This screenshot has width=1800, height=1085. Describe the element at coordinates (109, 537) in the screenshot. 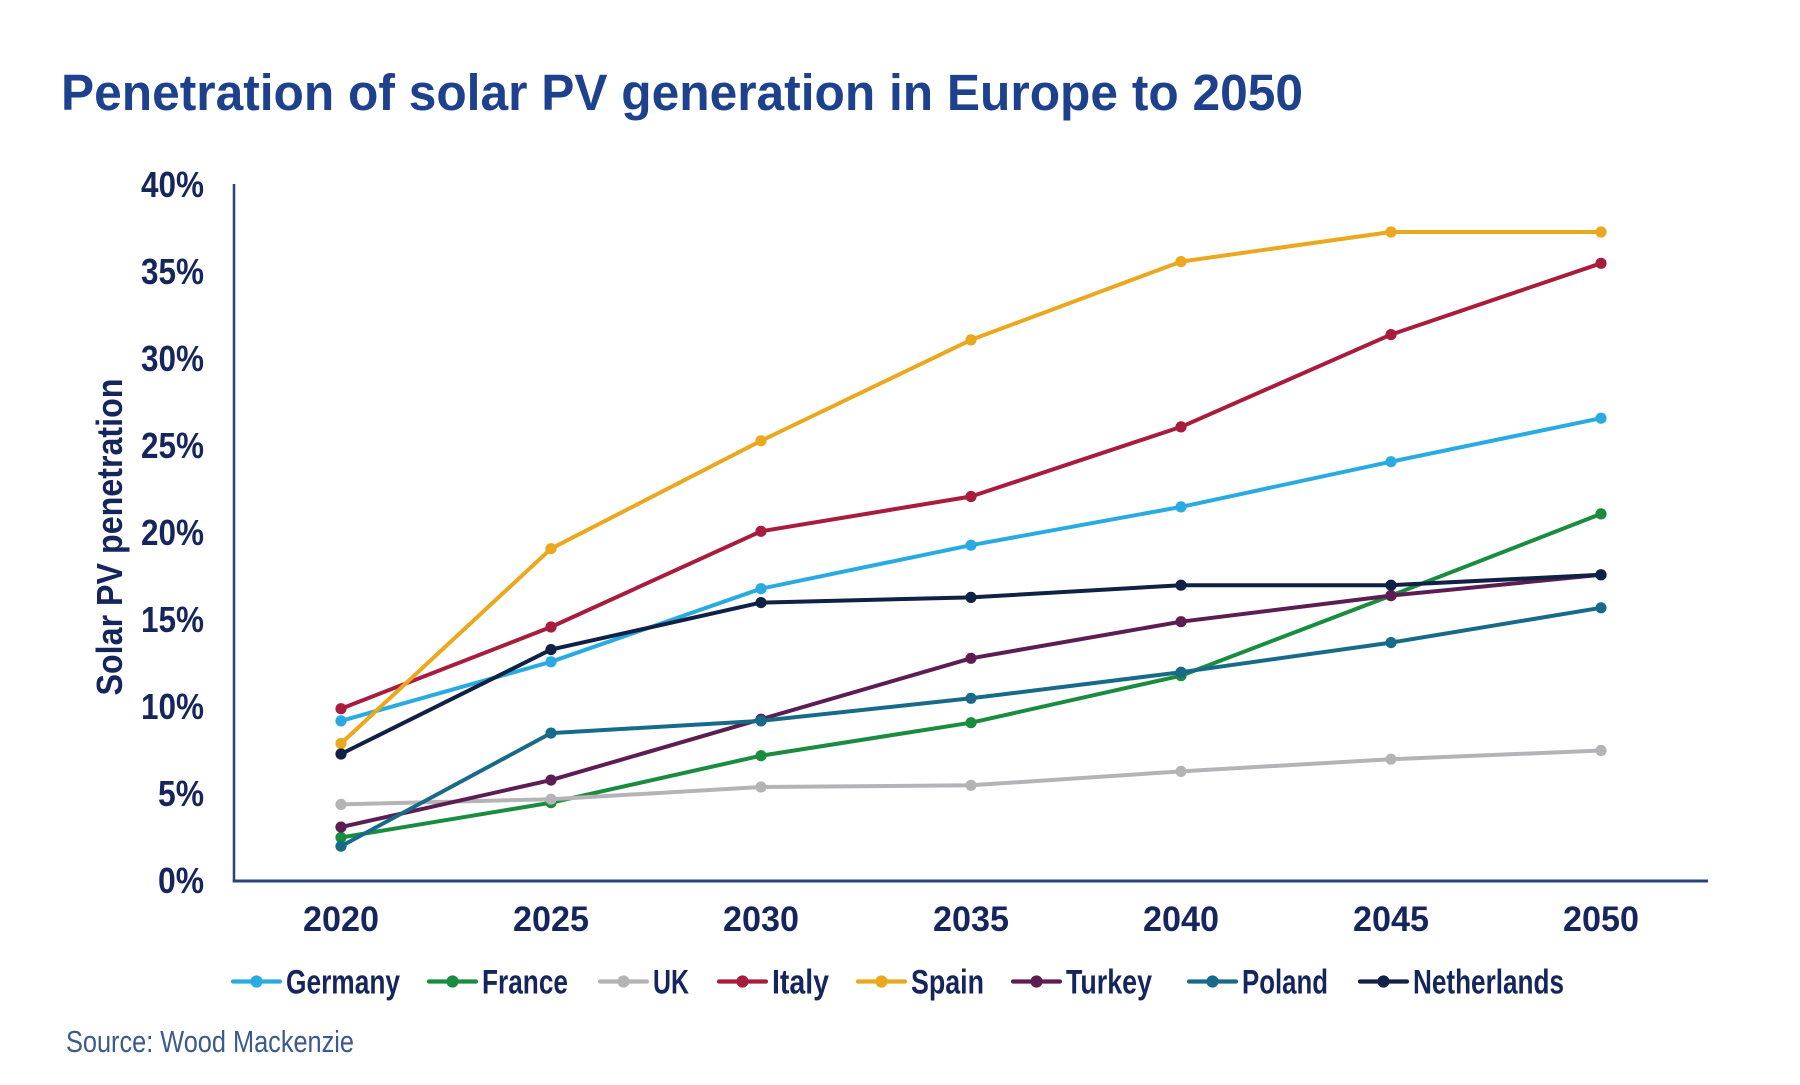

I see `svg-text: Solar PV penetration` at that location.